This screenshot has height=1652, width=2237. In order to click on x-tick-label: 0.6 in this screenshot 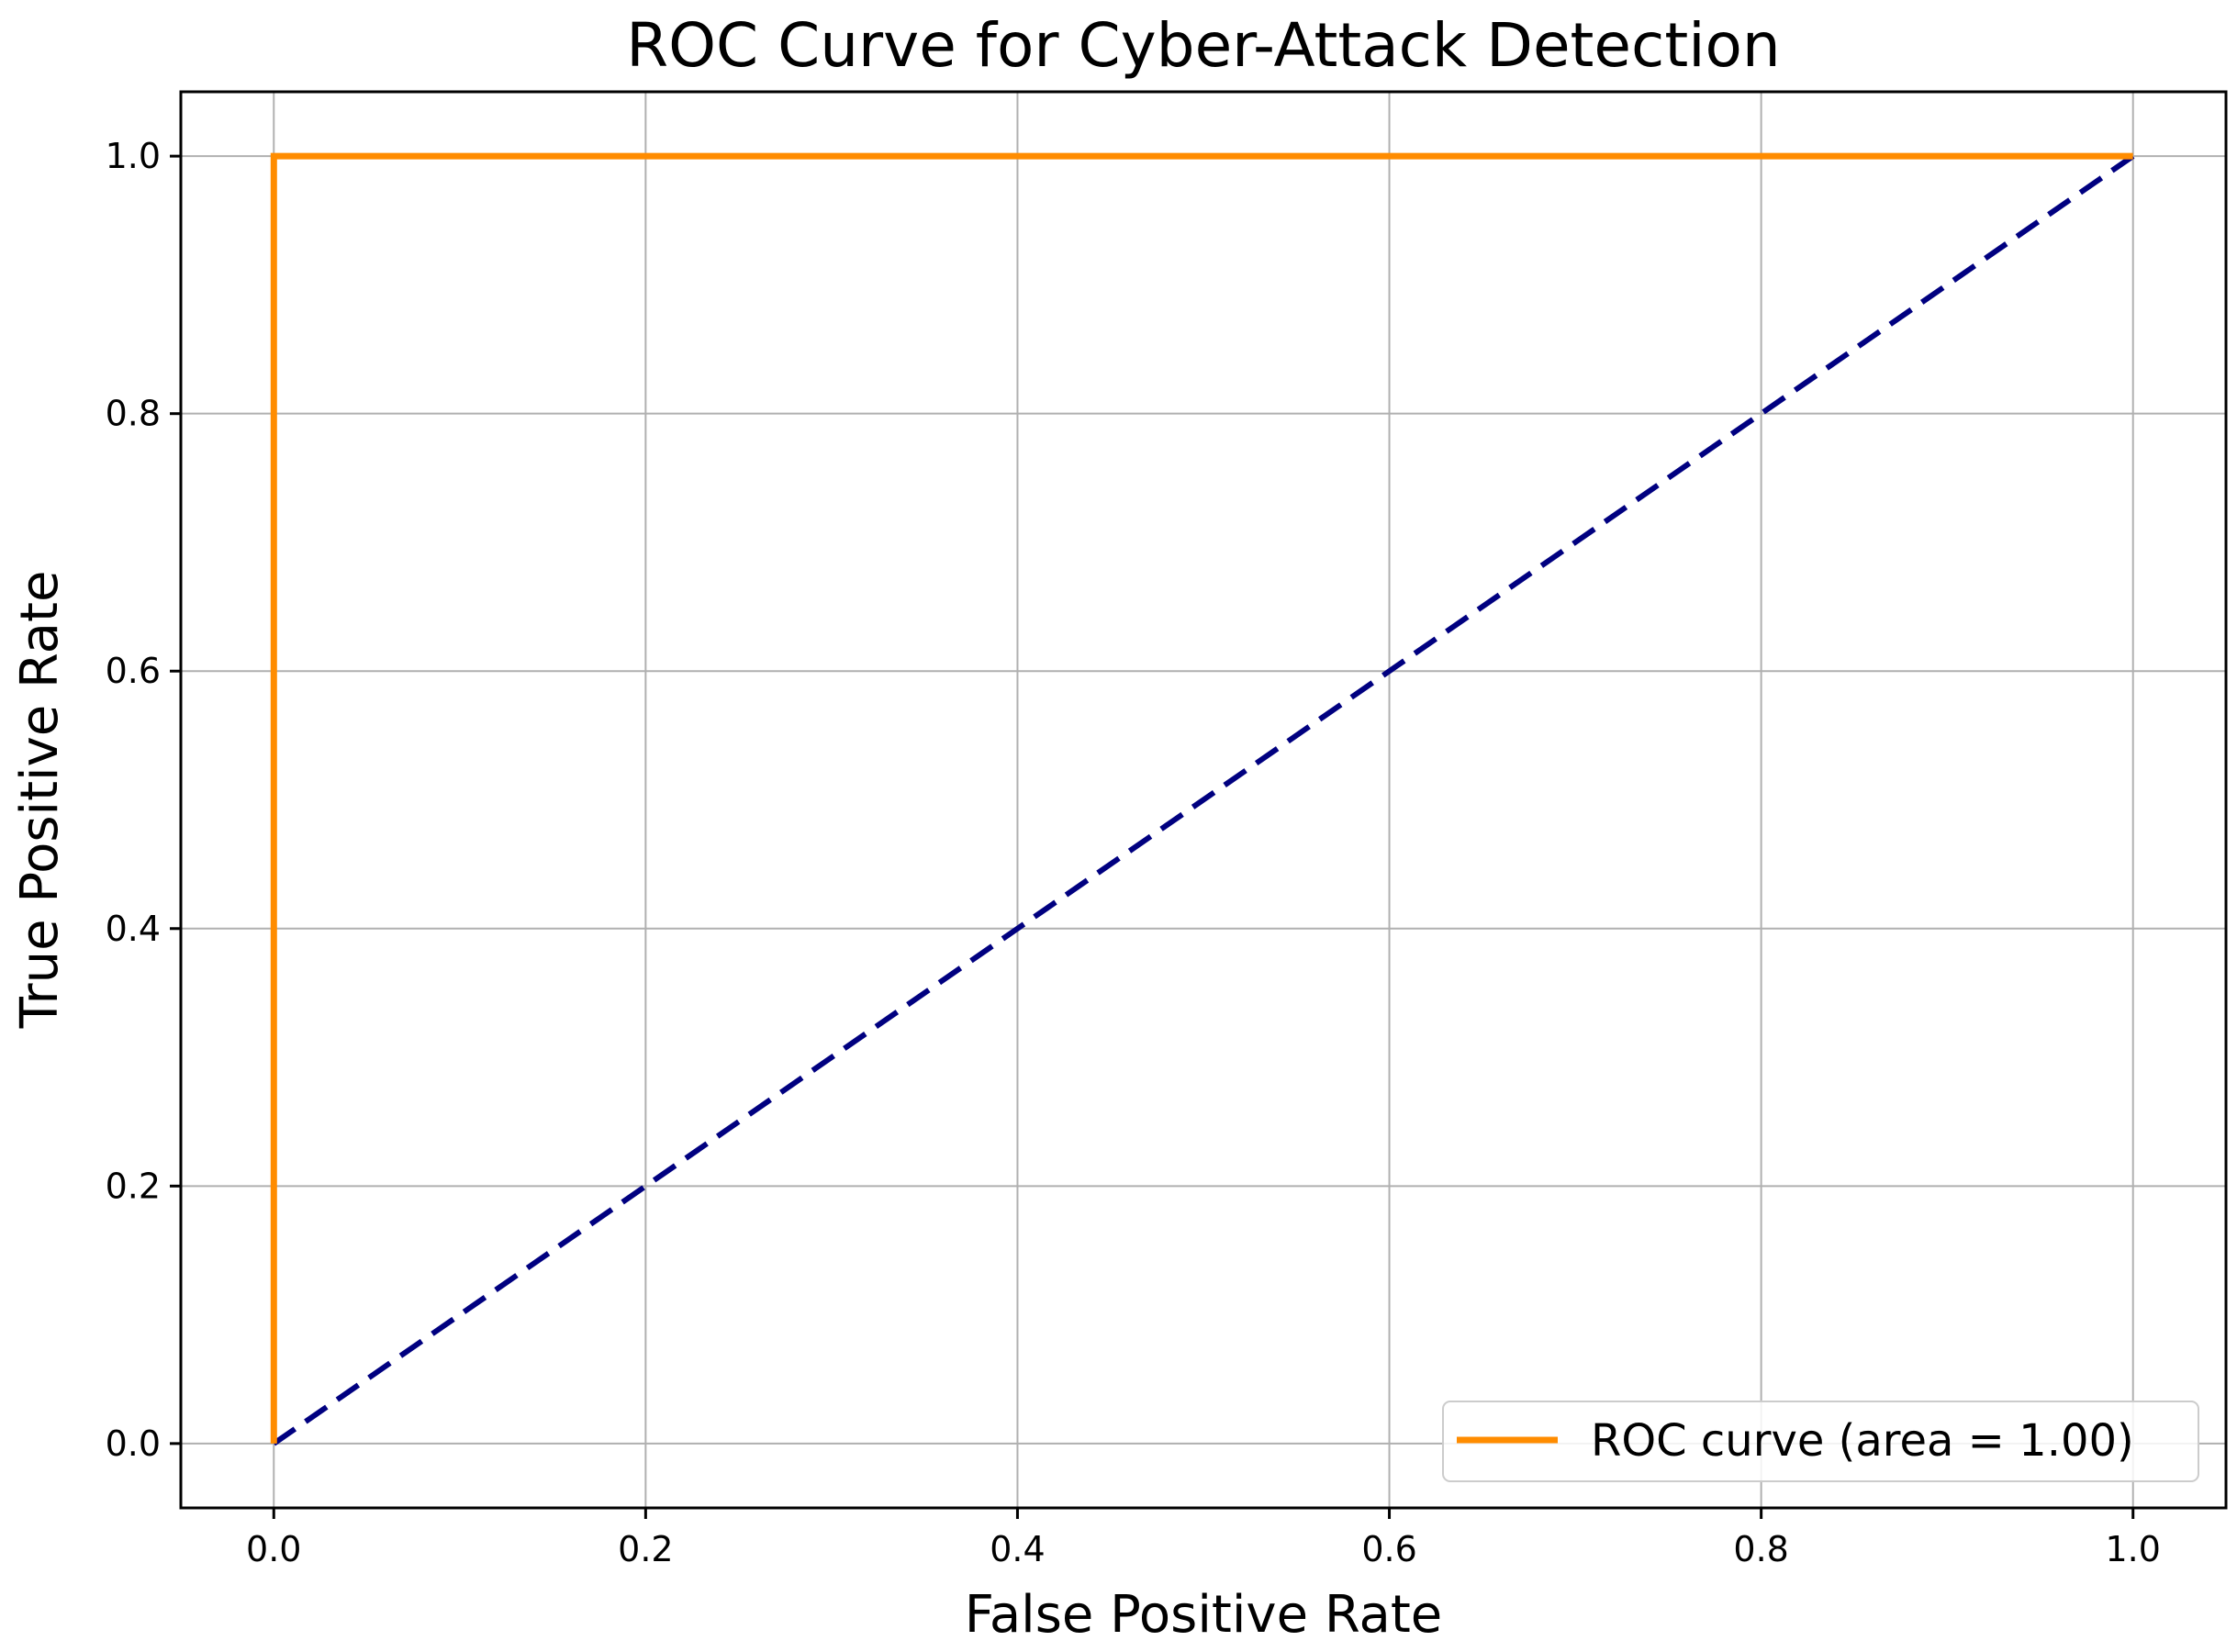, I will do `click(1388, 1549)`.